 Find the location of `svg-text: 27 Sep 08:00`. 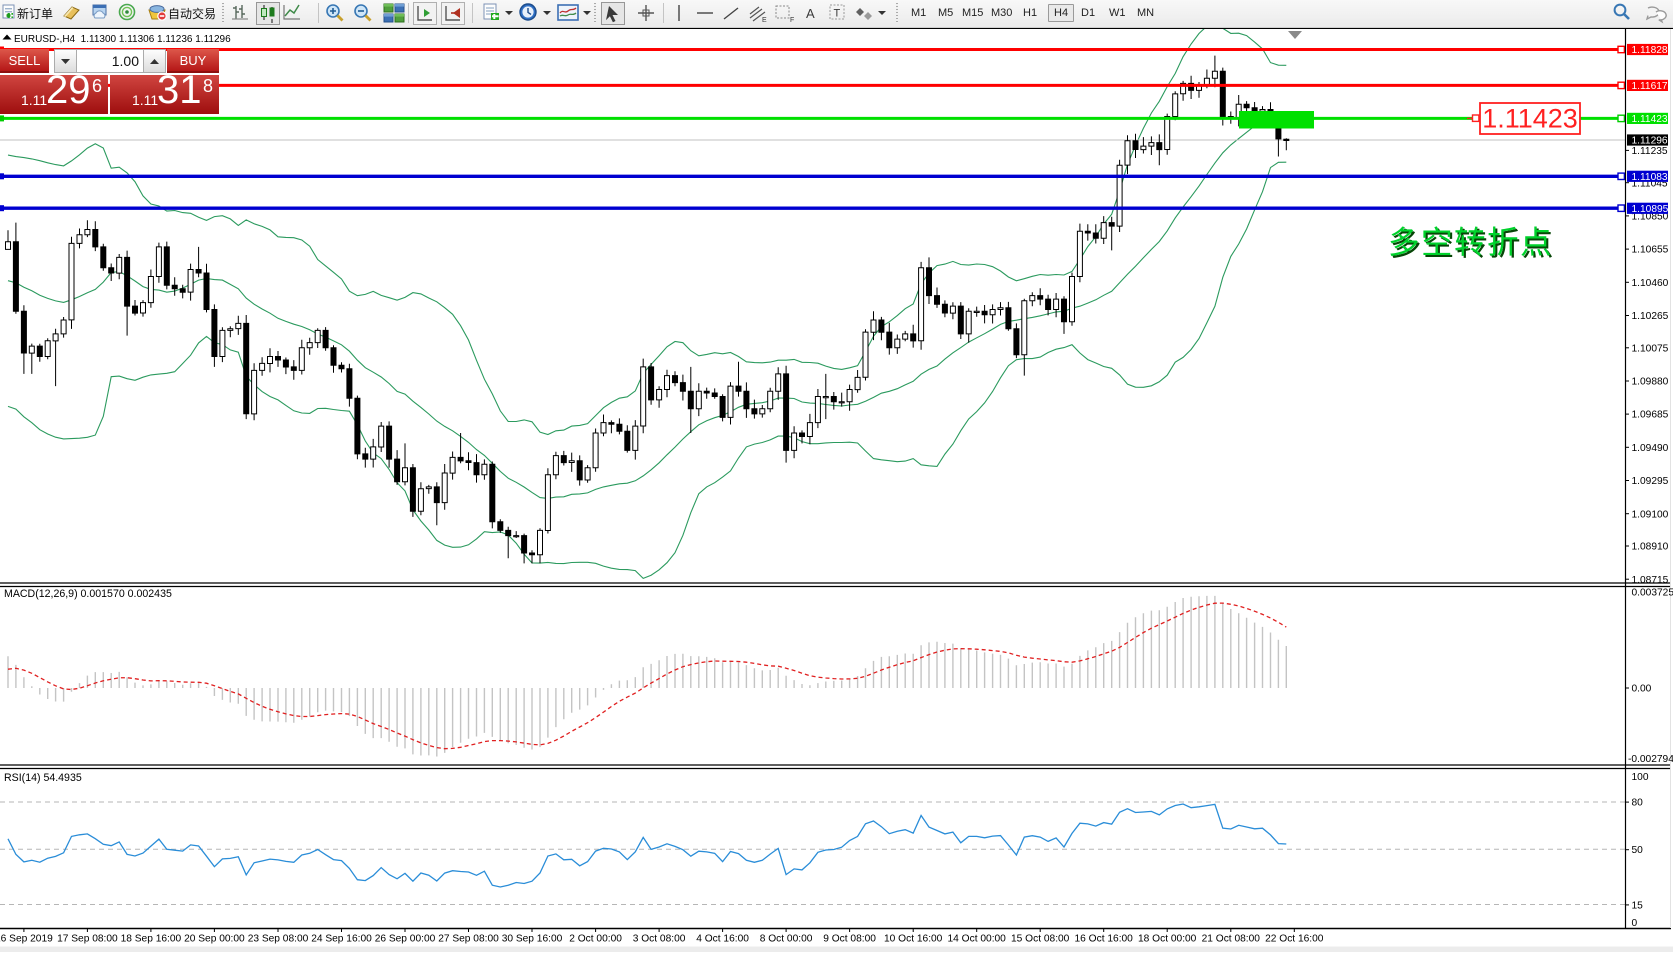

svg-text: 27 Sep 08:00 is located at coordinates (468, 939).